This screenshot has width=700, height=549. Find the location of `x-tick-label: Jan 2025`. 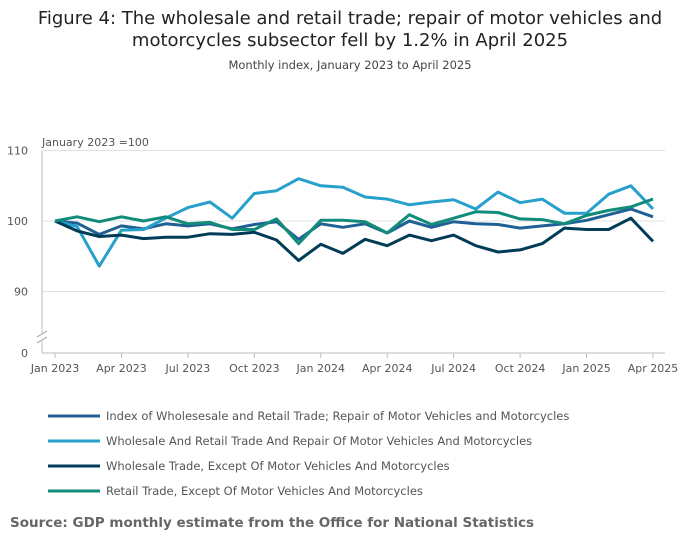

x-tick-label: Jan 2025 is located at coordinates (585, 368).